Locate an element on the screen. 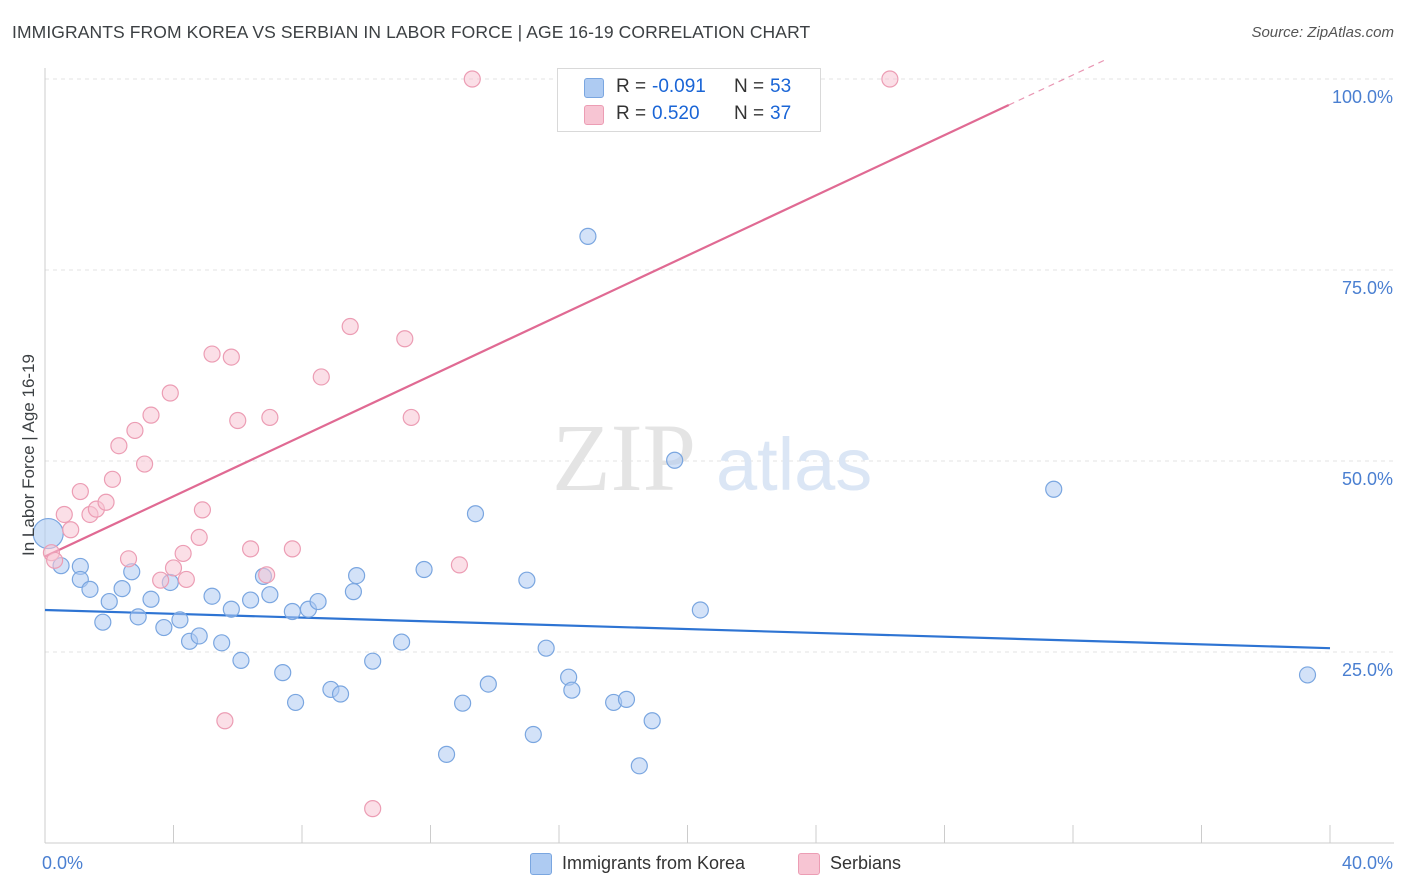 This screenshot has height=892, width=1406. y-axis-label: In Labor Force | Age 16-19 is located at coordinates (28, 455).